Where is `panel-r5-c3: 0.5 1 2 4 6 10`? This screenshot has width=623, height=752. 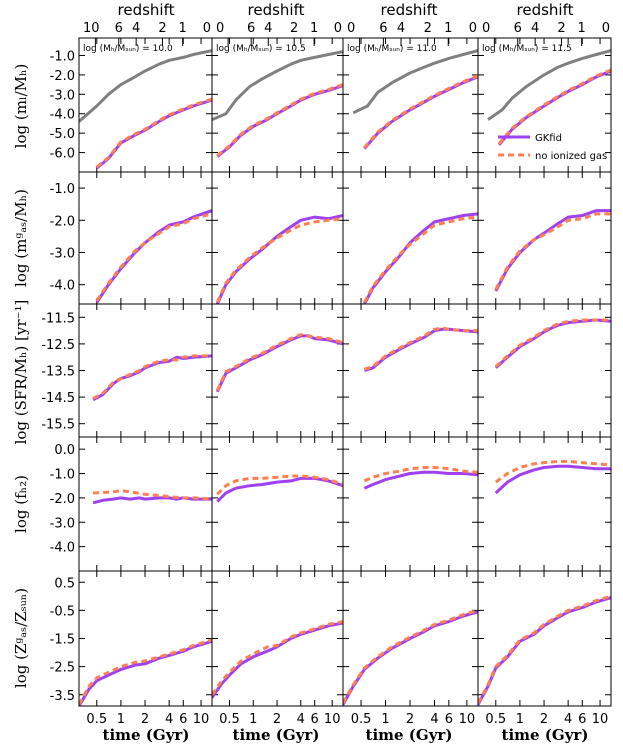
panel-r5-c3: 0.5 1 2 4 6 10 is located at coordinates (410, 648).